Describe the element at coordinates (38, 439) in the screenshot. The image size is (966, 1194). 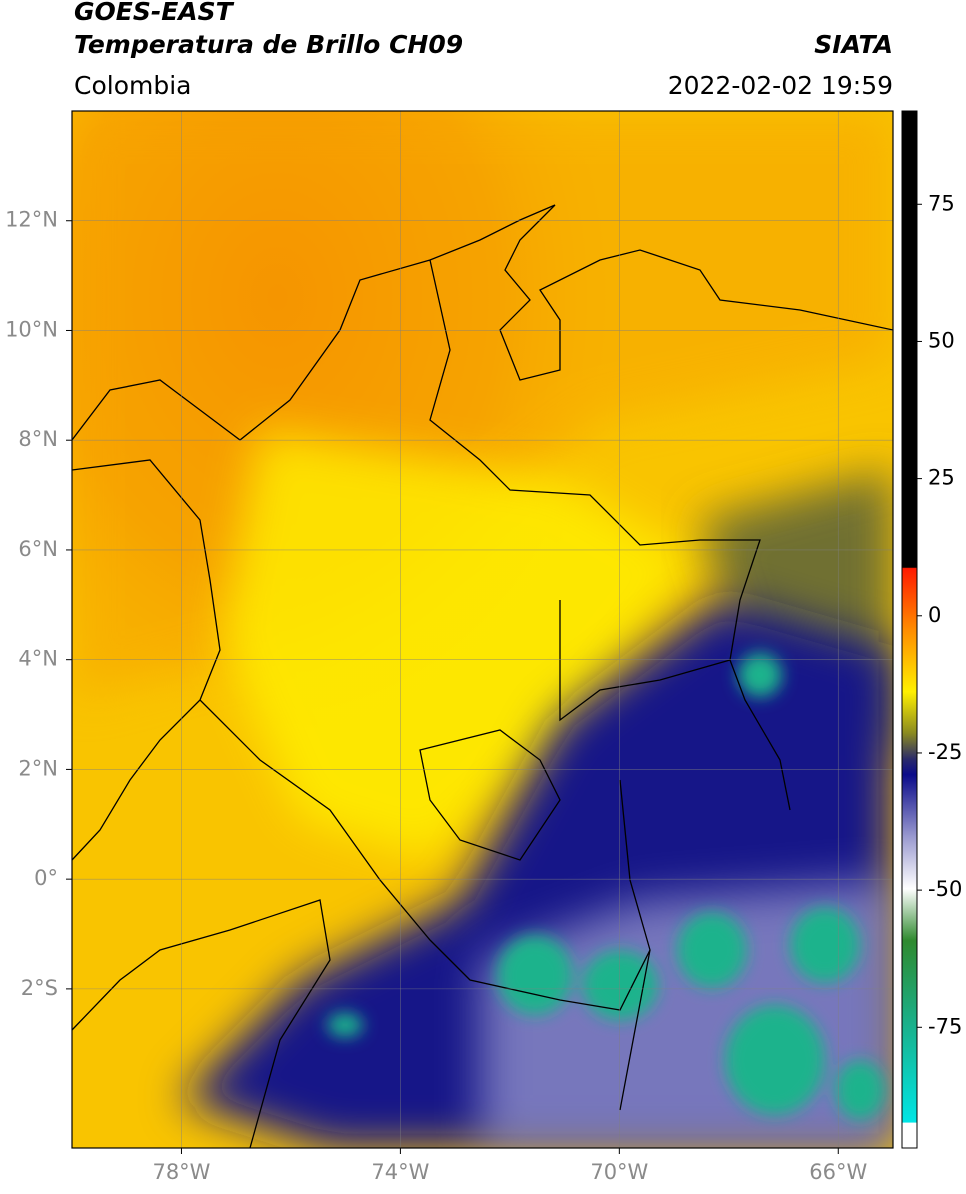
I see `lat-tick-label: 8°N` at that location.